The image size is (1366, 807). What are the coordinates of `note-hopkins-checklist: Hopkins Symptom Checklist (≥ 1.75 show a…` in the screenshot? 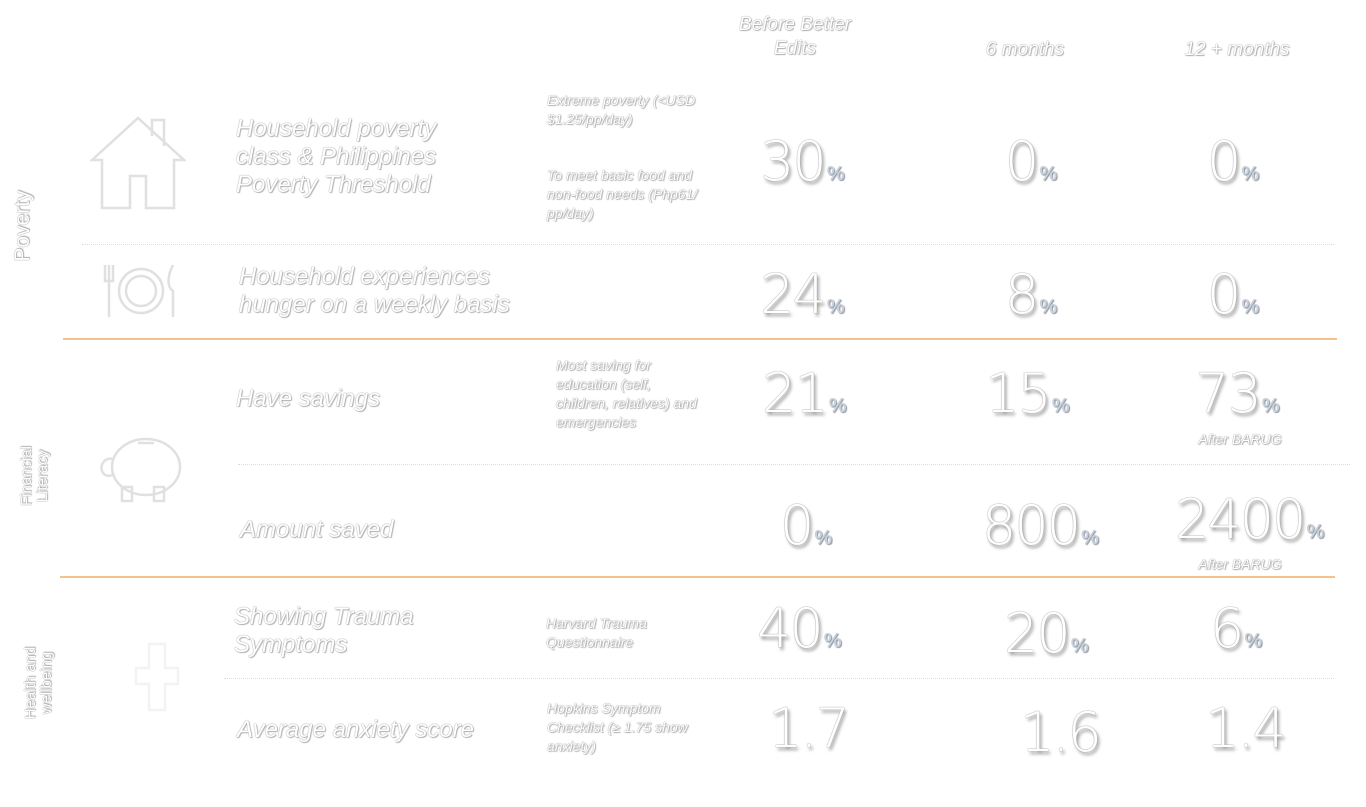 It's located at (617, 727).